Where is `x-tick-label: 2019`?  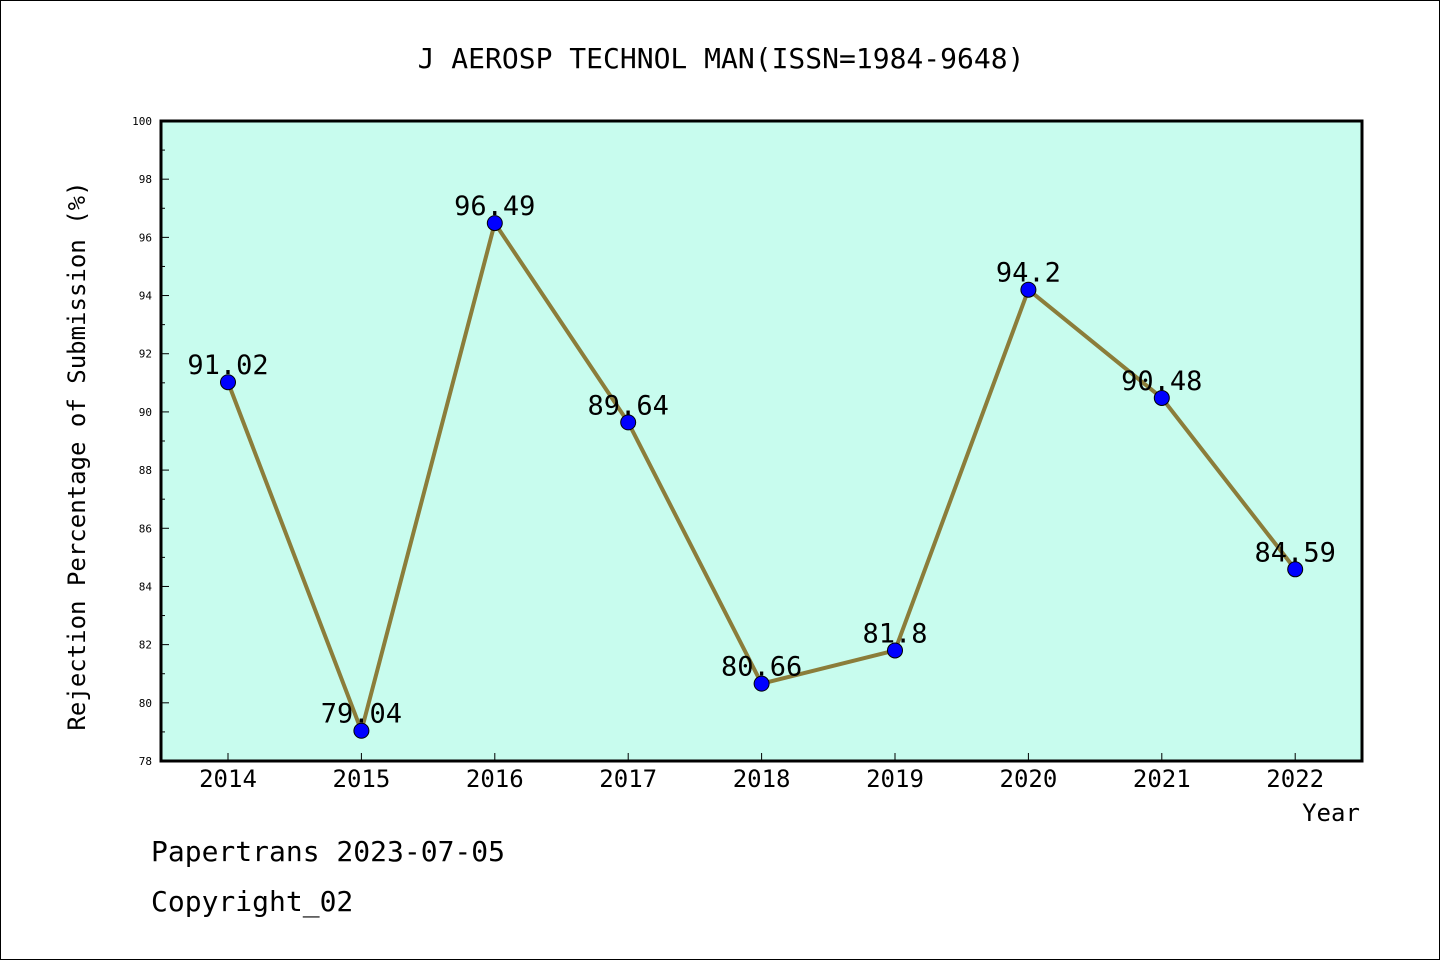 x-tick-label: 2019 is located at coordinates (895, 779).